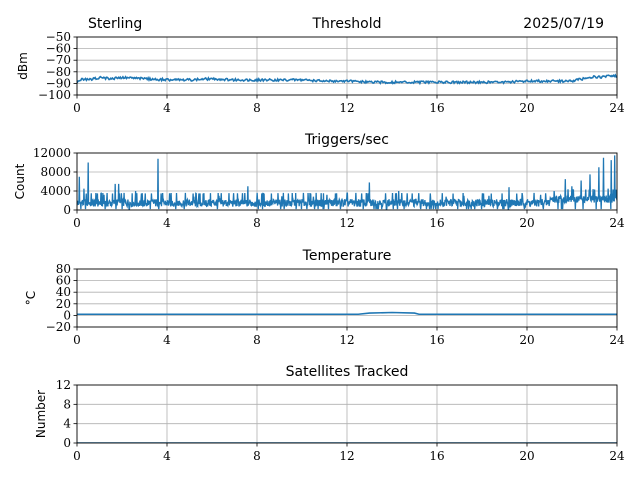 This screenshot has width=640, height=480. I want to click on triggers-xtick-label-5: 20, so click(526, 223).